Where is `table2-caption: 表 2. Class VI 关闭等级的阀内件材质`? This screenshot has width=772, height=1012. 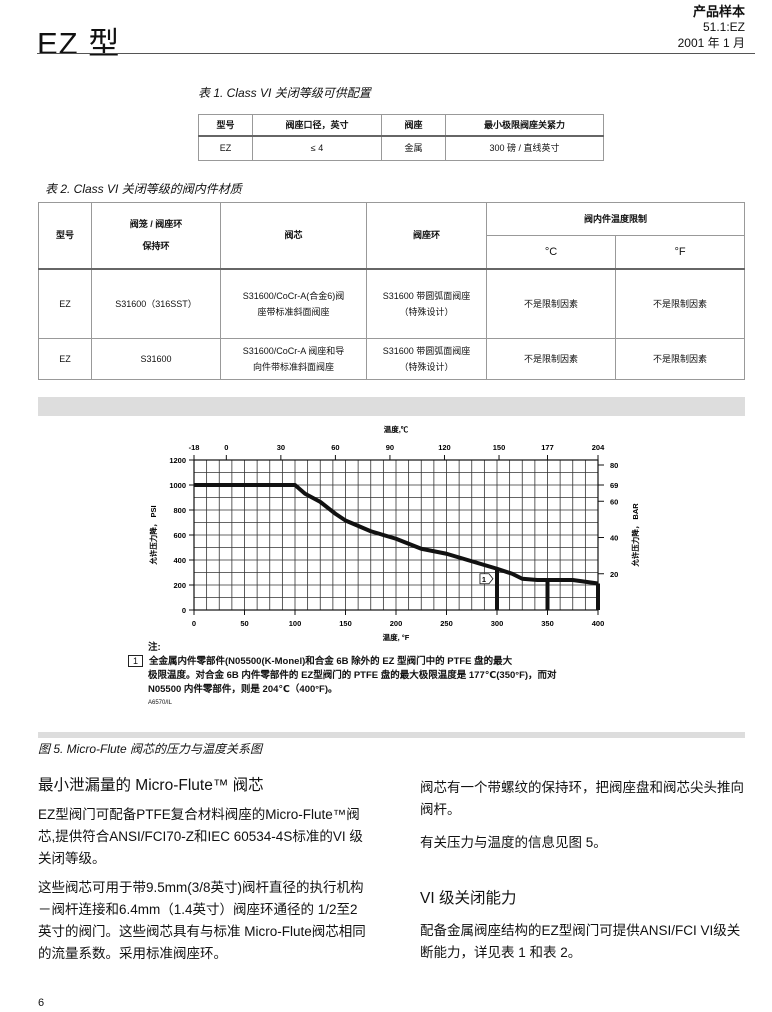
table2-caption: 表 2. Class VI 关闭等级的阀内件材质 is located at coordinates (143, 189).